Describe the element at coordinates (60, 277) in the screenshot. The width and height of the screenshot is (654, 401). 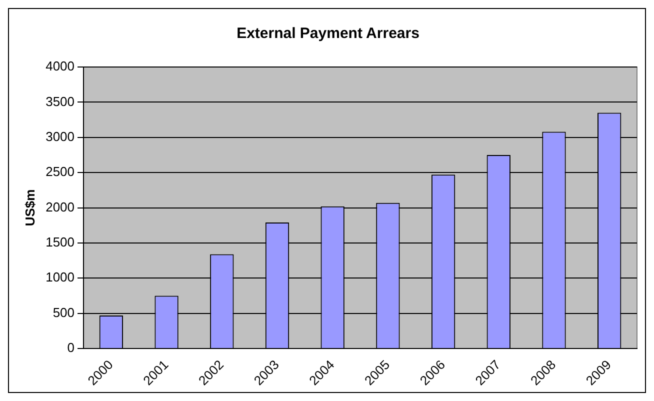
I see `y-tick-label: 1000` at that location.